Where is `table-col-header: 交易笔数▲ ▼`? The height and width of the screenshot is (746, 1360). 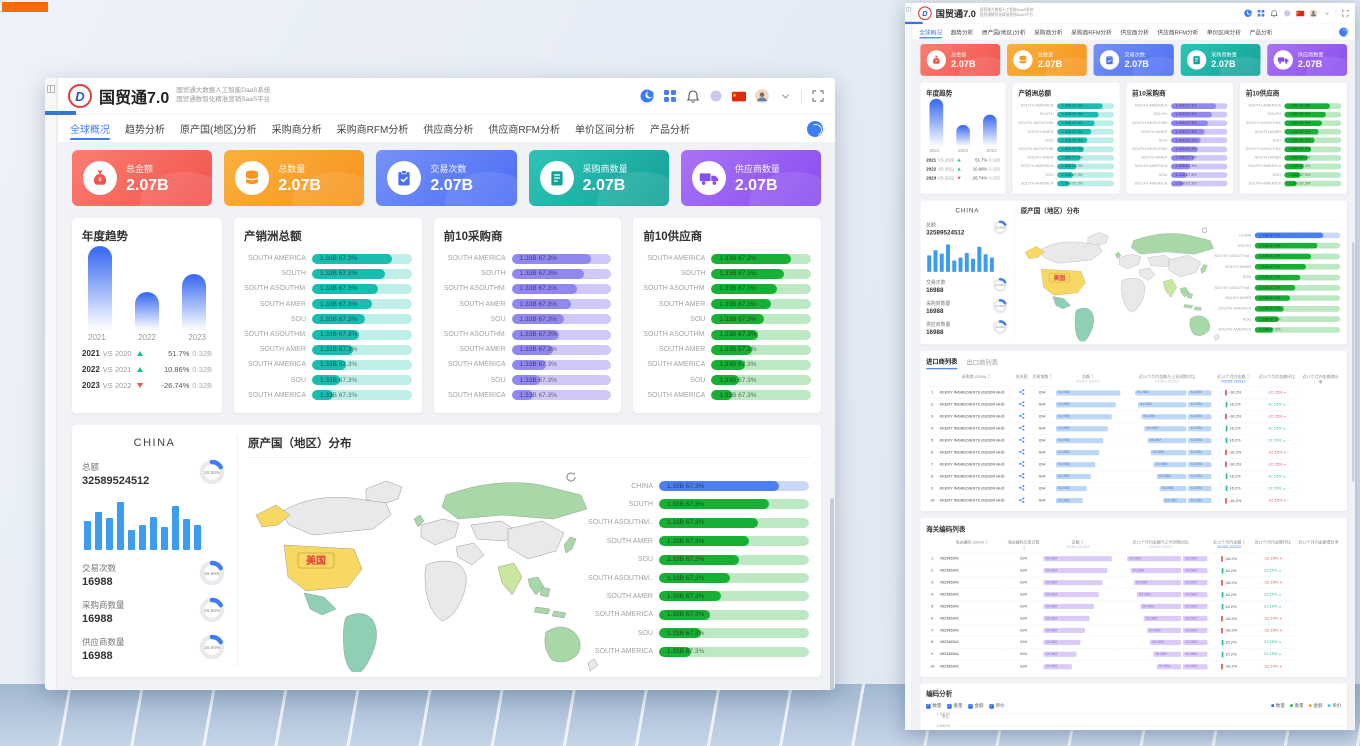 table-col-header: 交易笔数▲ ▼ is located at coordinates (1042, 379).